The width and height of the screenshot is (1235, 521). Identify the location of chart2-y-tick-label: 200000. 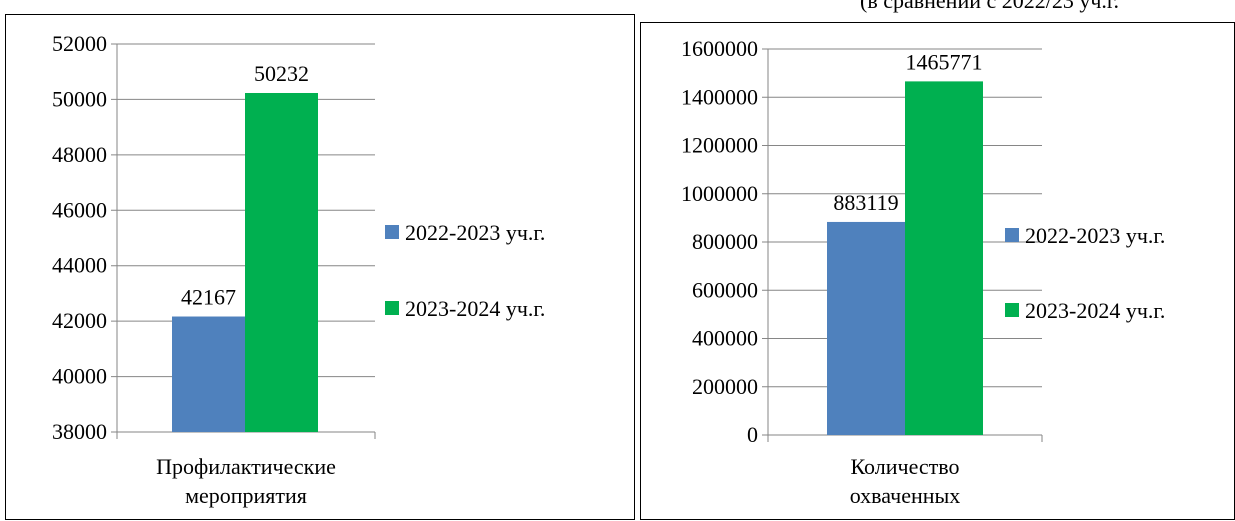
(725, 386).